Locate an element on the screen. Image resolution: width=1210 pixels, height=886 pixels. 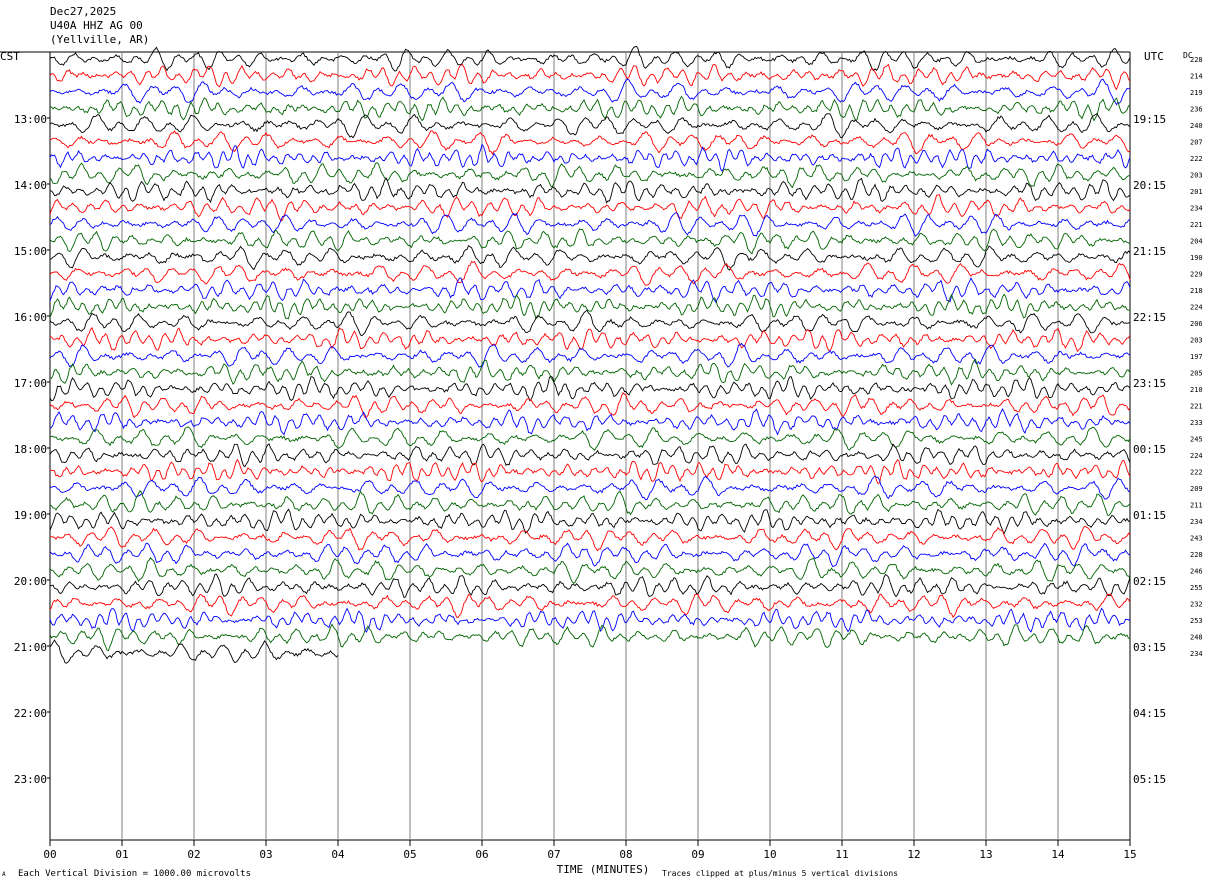
right-hour-label: 19:15 is located at coordinates (1149, 119).